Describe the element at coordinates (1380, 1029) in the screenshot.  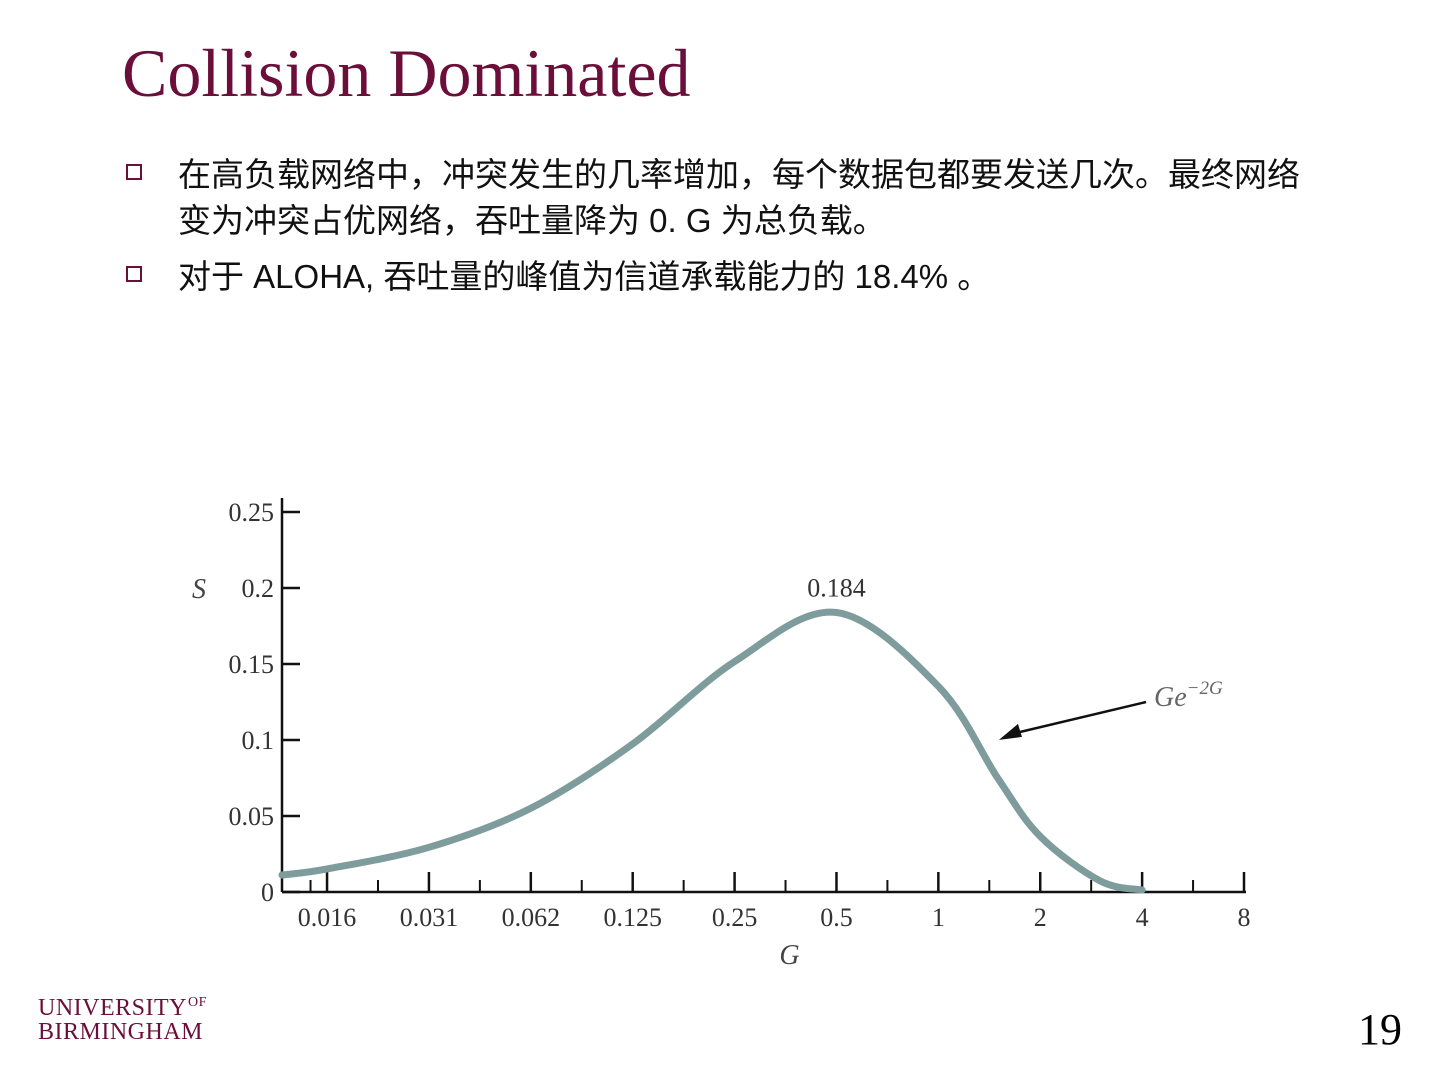
I see `page-number: 19` at that location.